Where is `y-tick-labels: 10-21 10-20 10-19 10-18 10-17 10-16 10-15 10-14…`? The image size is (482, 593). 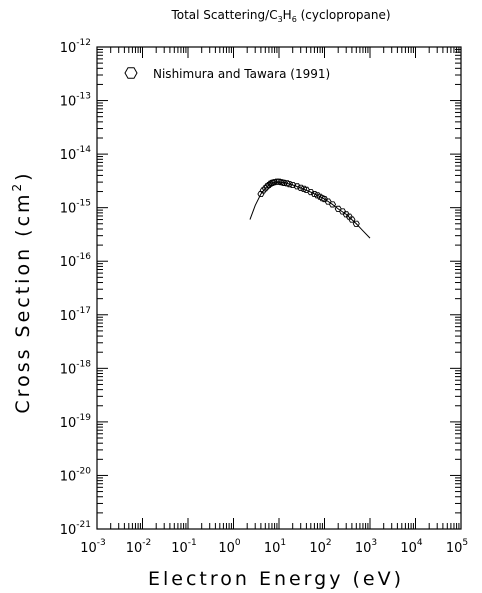
y-tick-labels: 10-21 10-20 10-19 10-18 10-17 10-16 10-15 10-14… is located at coordinates (76, 288).